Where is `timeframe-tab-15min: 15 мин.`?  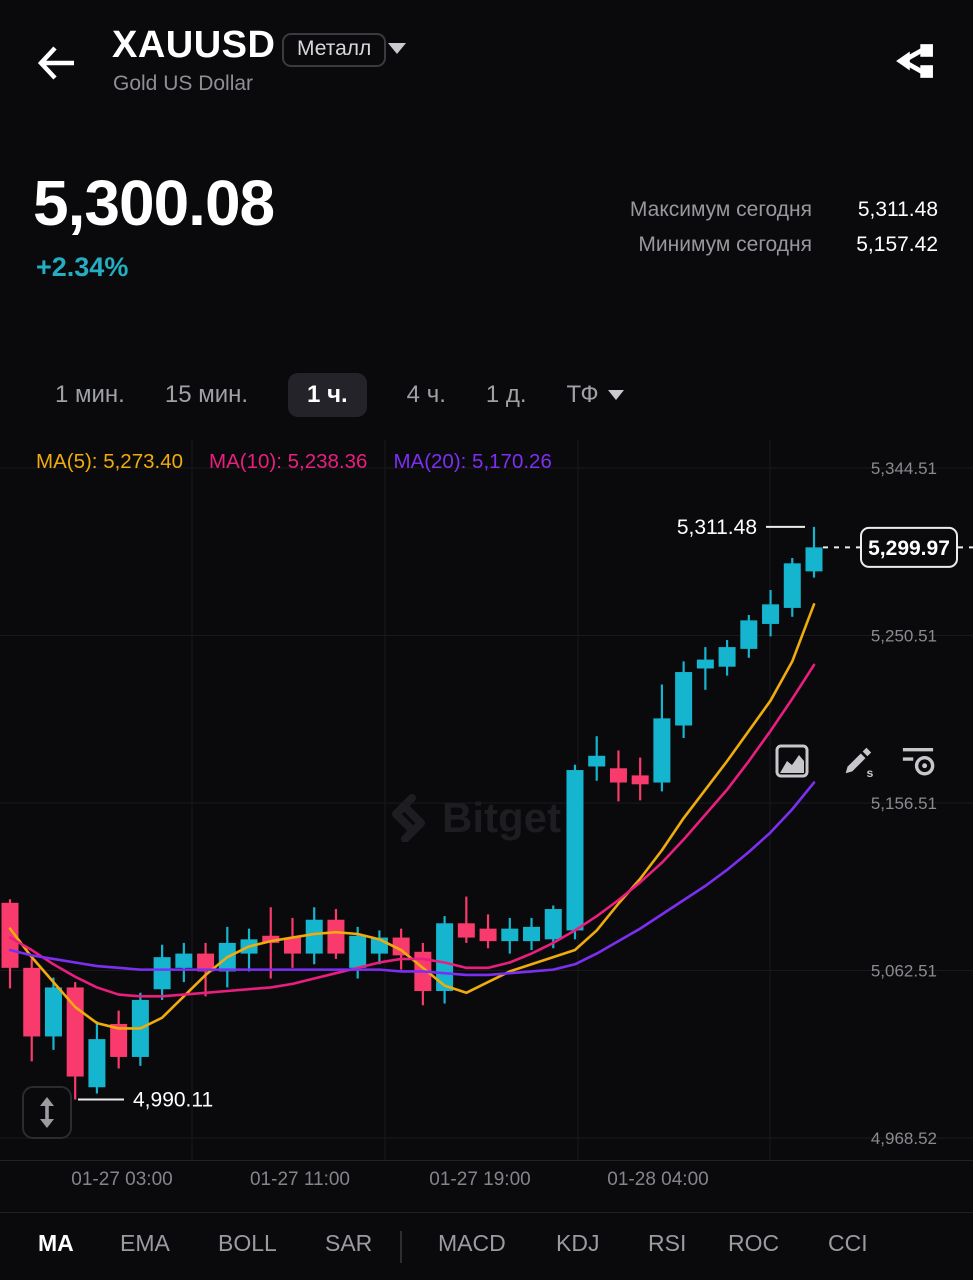
timeframe-tab-15min: 15 мин. is located at coordinates (206, 394).